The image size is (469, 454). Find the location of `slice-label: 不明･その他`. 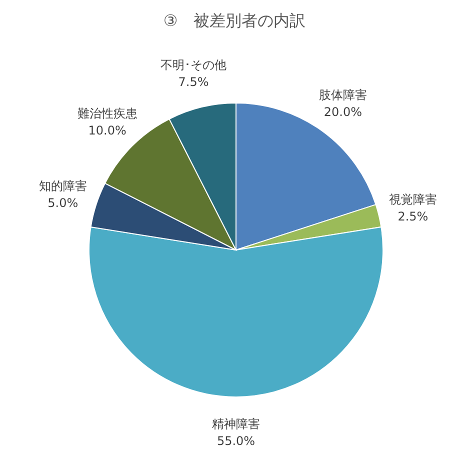

slice-label: 不明･その他 is located at coordinates (193, 65).